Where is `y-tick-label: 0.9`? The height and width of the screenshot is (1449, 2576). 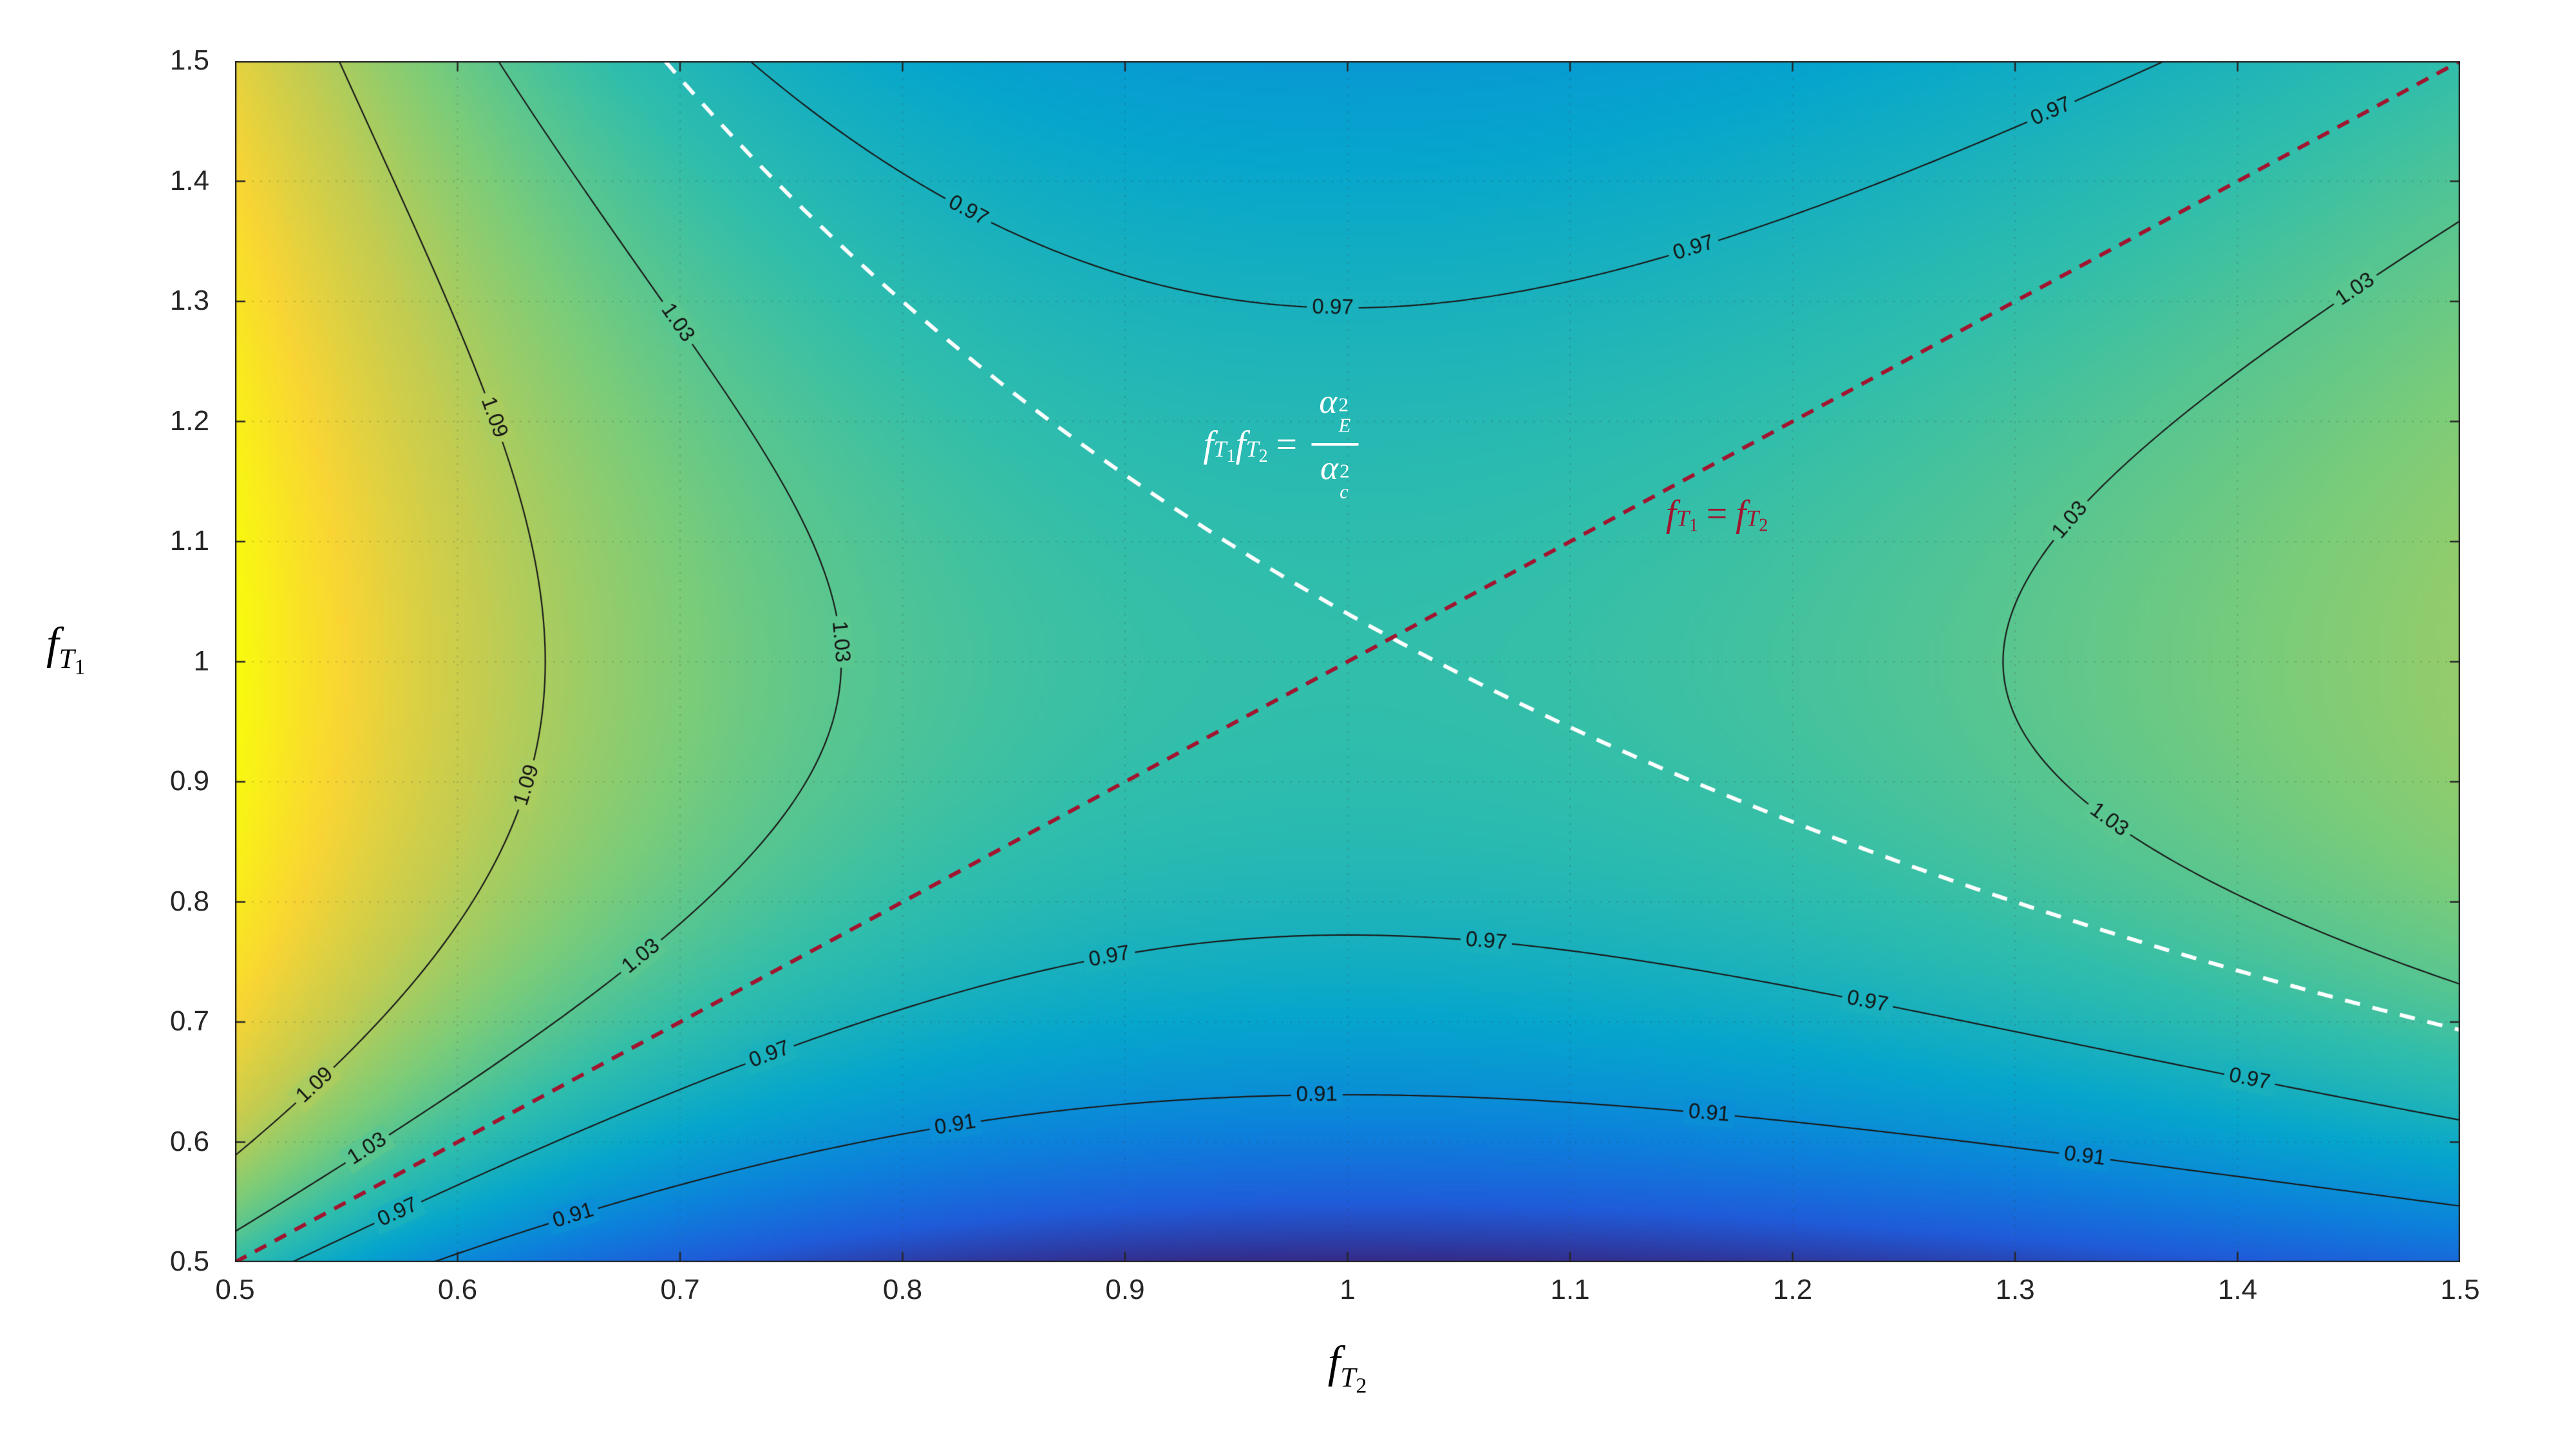
y-tick-label: 0.9 is located at coordinates (189, 781).